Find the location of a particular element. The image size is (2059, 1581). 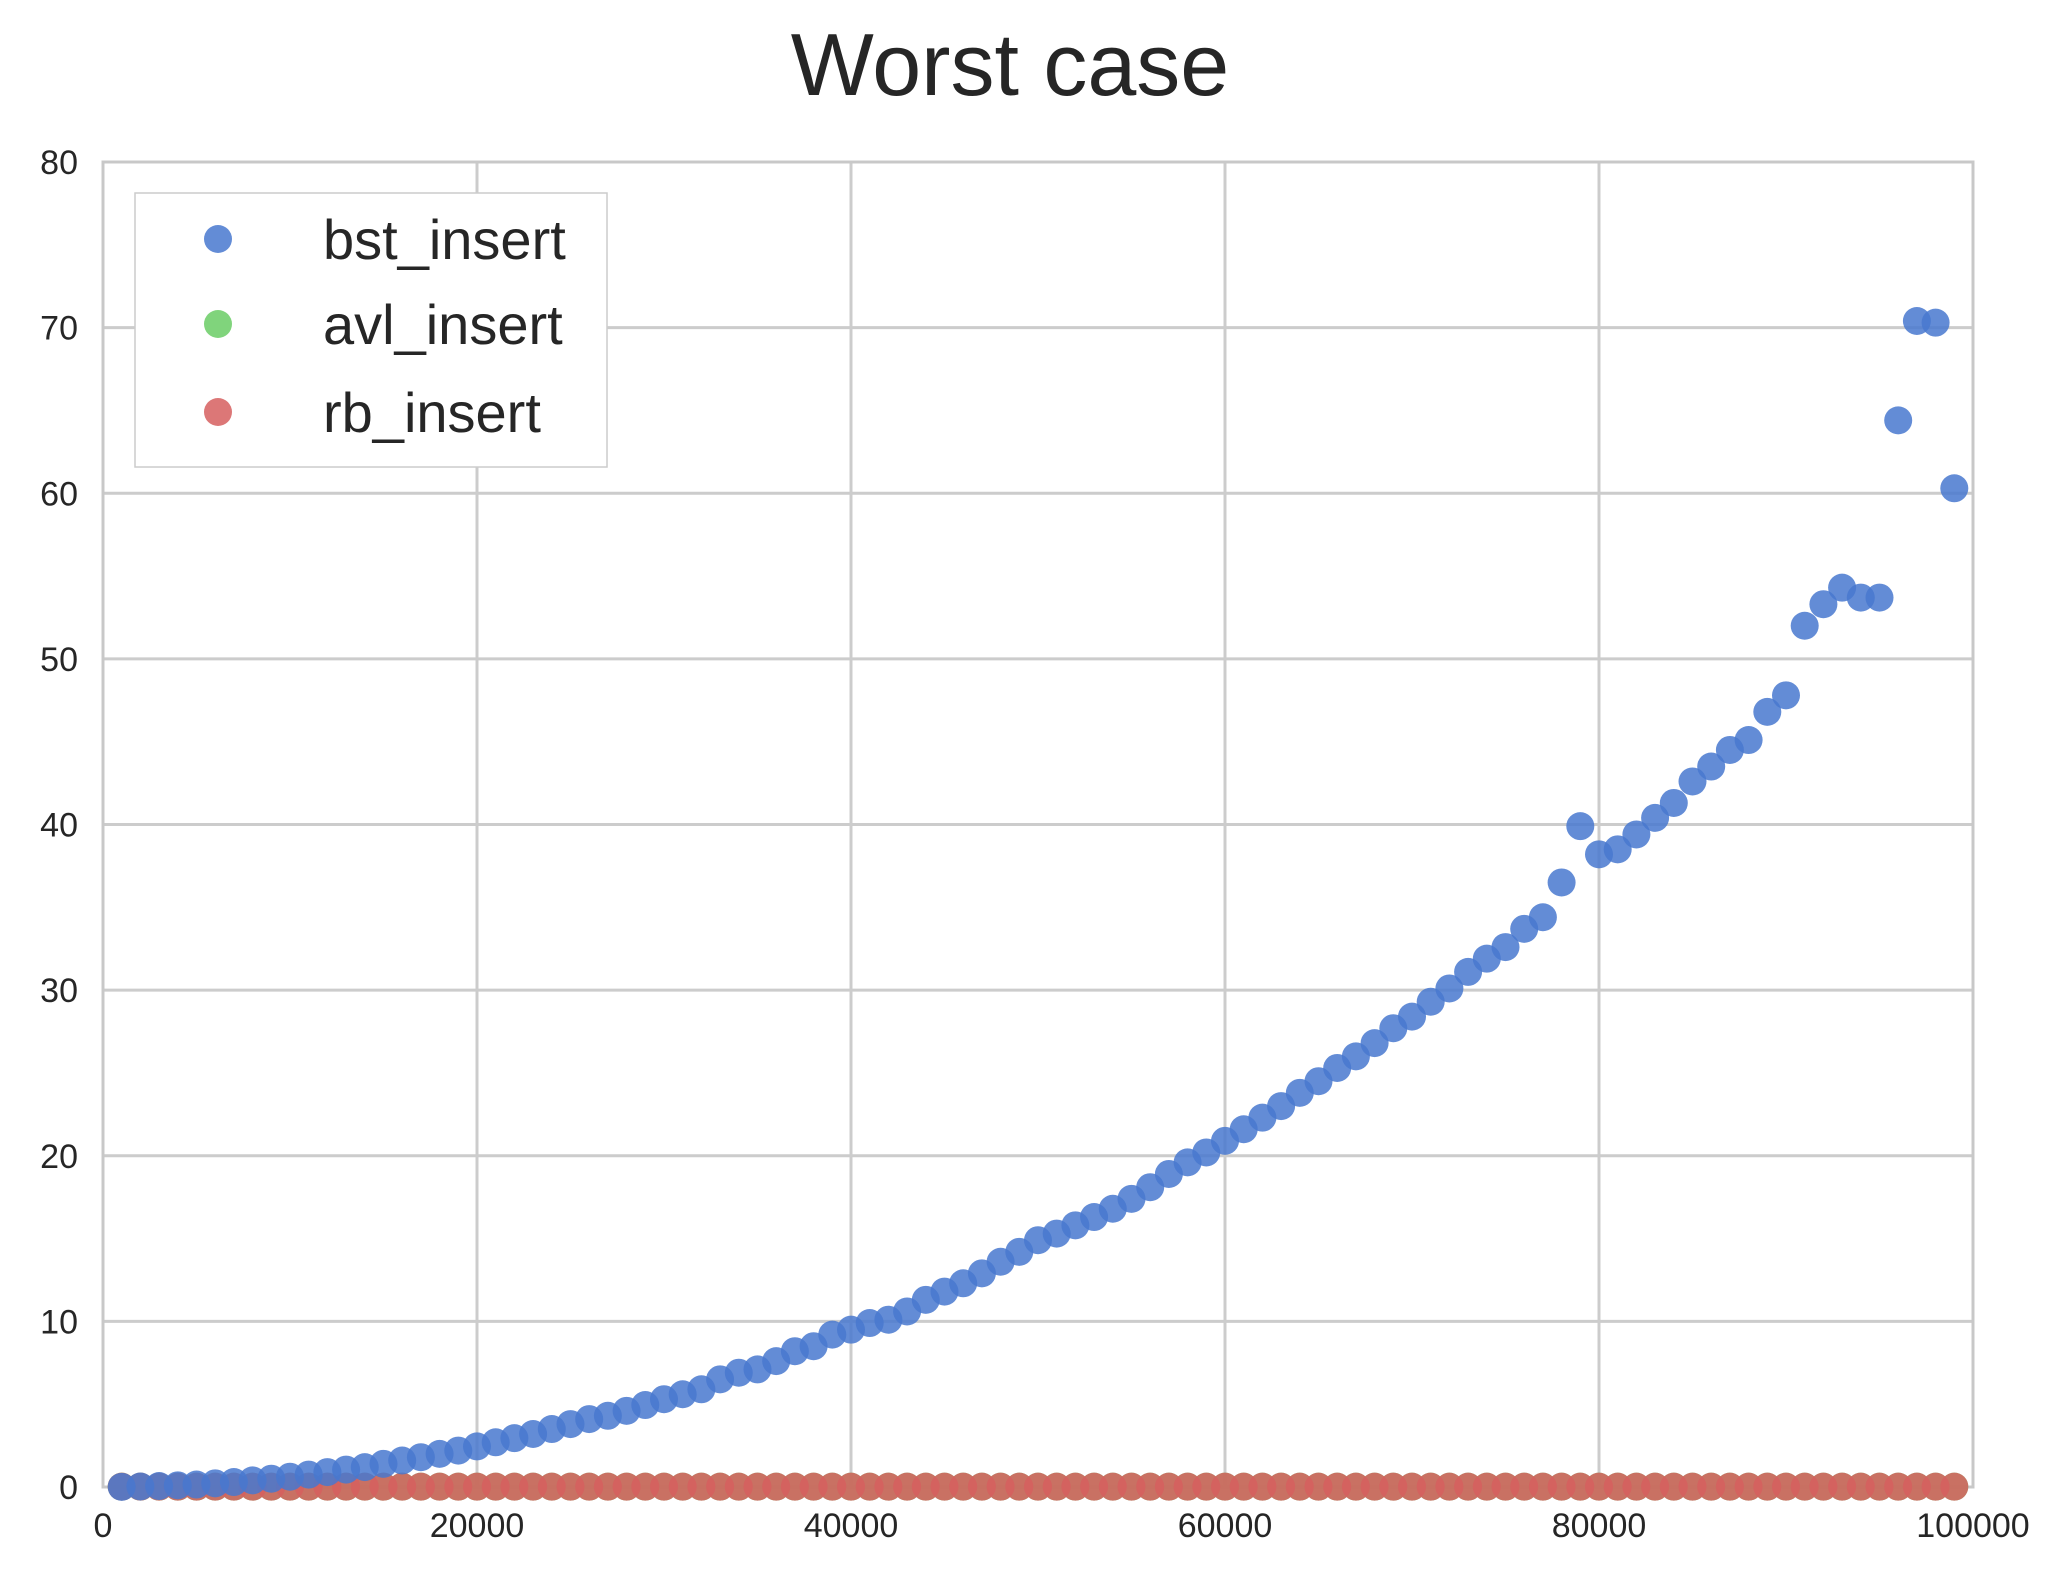

y-tick-label: 80 is located at coordinates (59, 163).